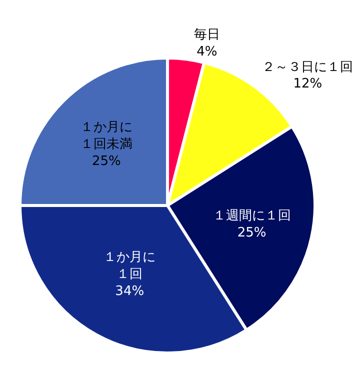  Describe the element at coordinates (207, 52) in the screenshot. I see `data-label: 4%` at that location.